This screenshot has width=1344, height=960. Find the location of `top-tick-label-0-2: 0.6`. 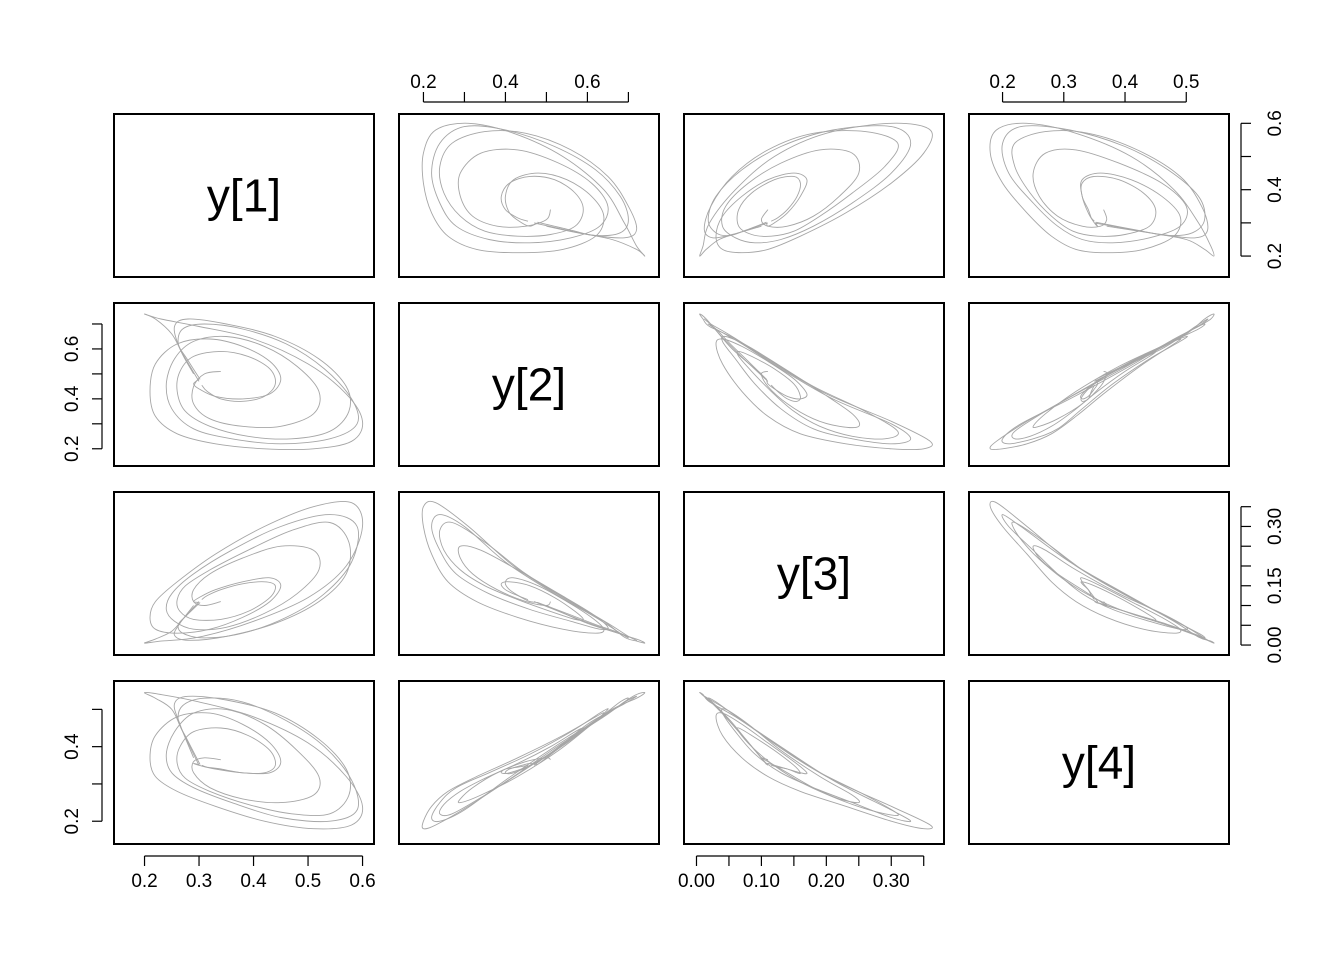

top-tick-label-0-2: 0.6 is located at coordinates (587, 82).